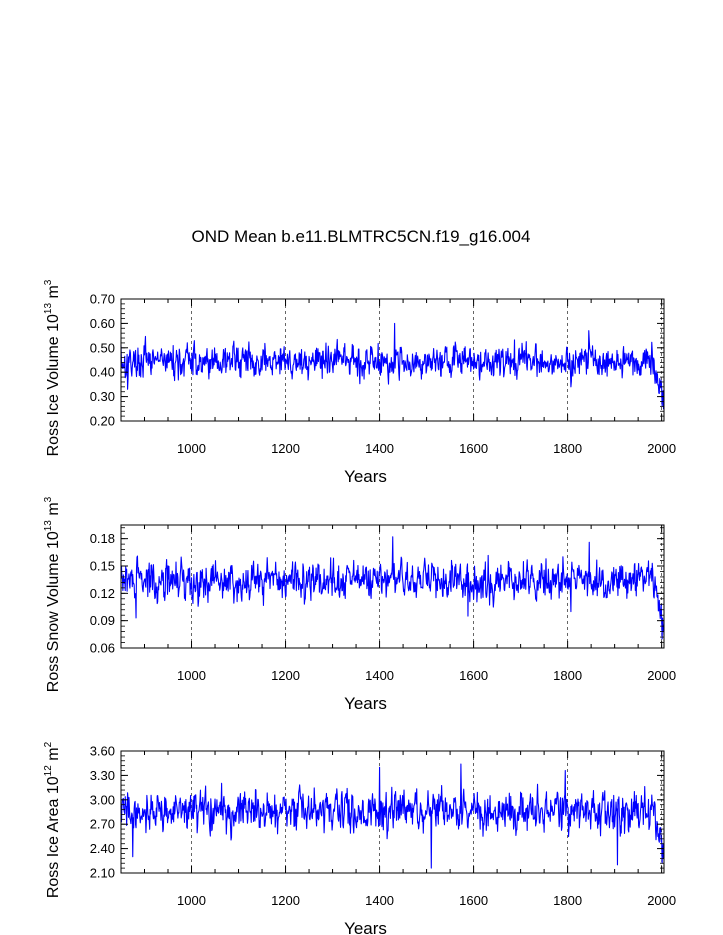  What do you see at coordinates (48, 771) in the screenshot?
I see `y-axis-title-superscript: 12` at bounding box center [48, 771].